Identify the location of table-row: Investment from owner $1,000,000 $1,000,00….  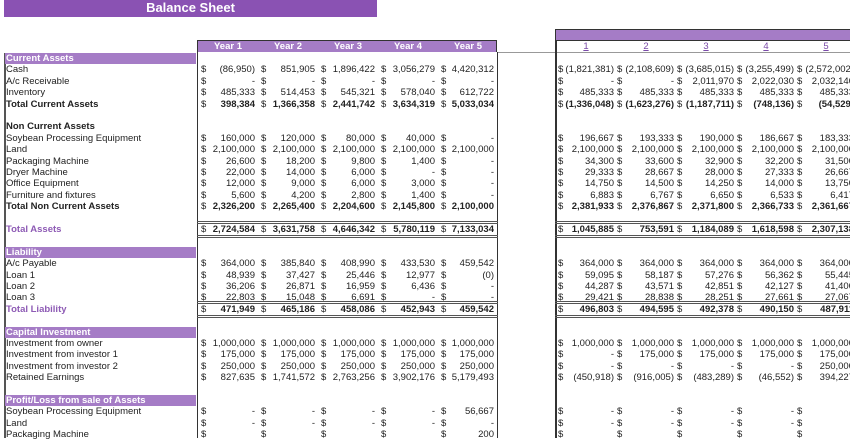
(425, 343).